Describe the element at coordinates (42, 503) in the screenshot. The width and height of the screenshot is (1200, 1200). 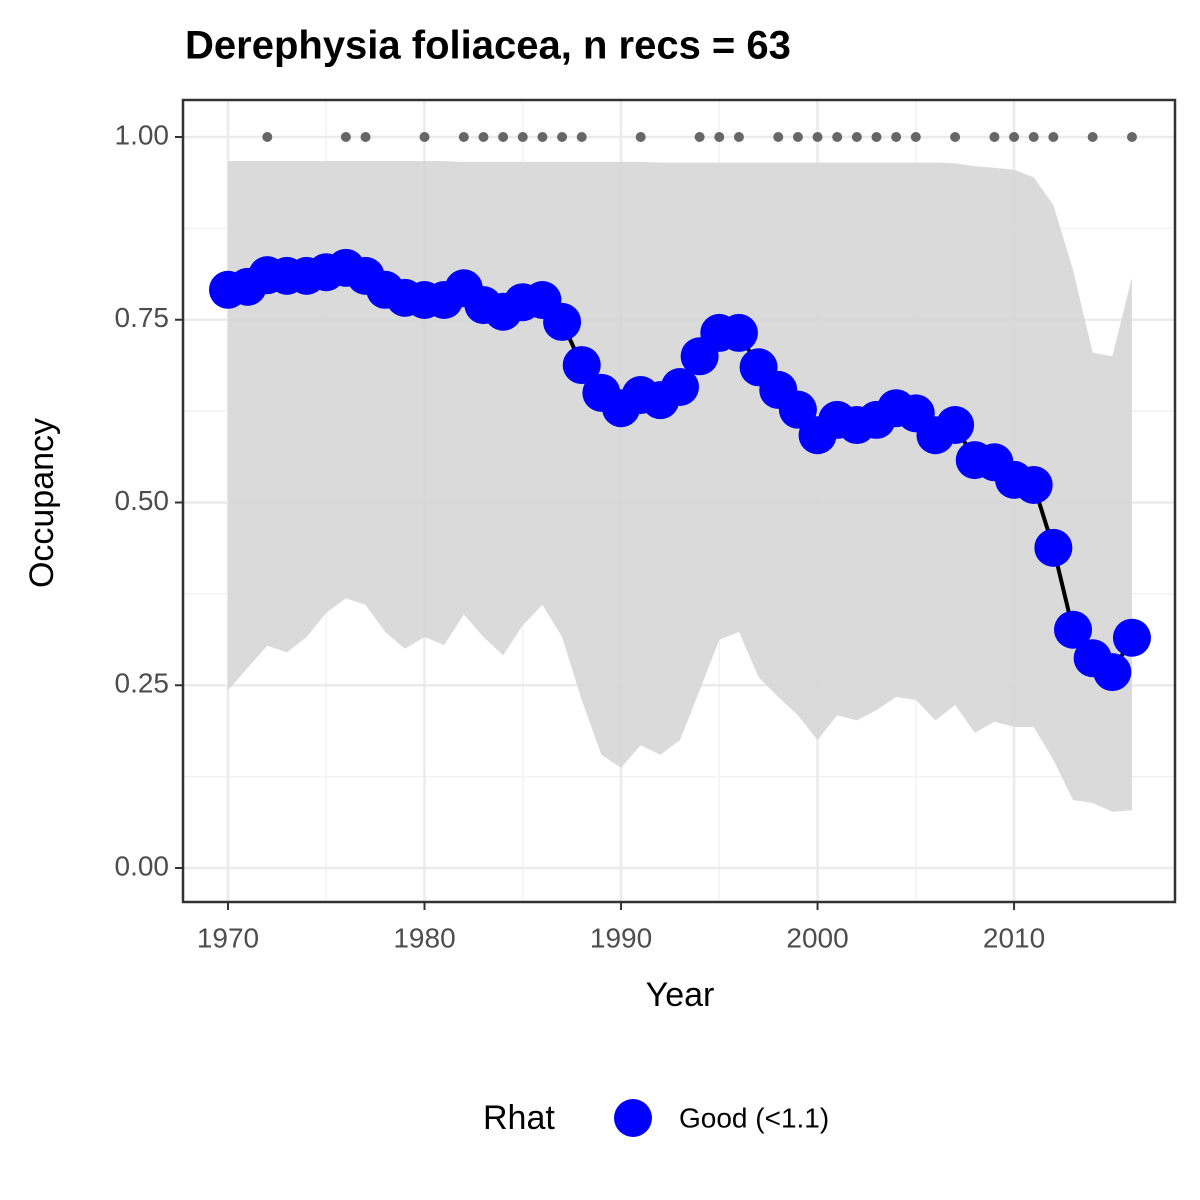
I see `y-axis-title: Occupancy` at that location.